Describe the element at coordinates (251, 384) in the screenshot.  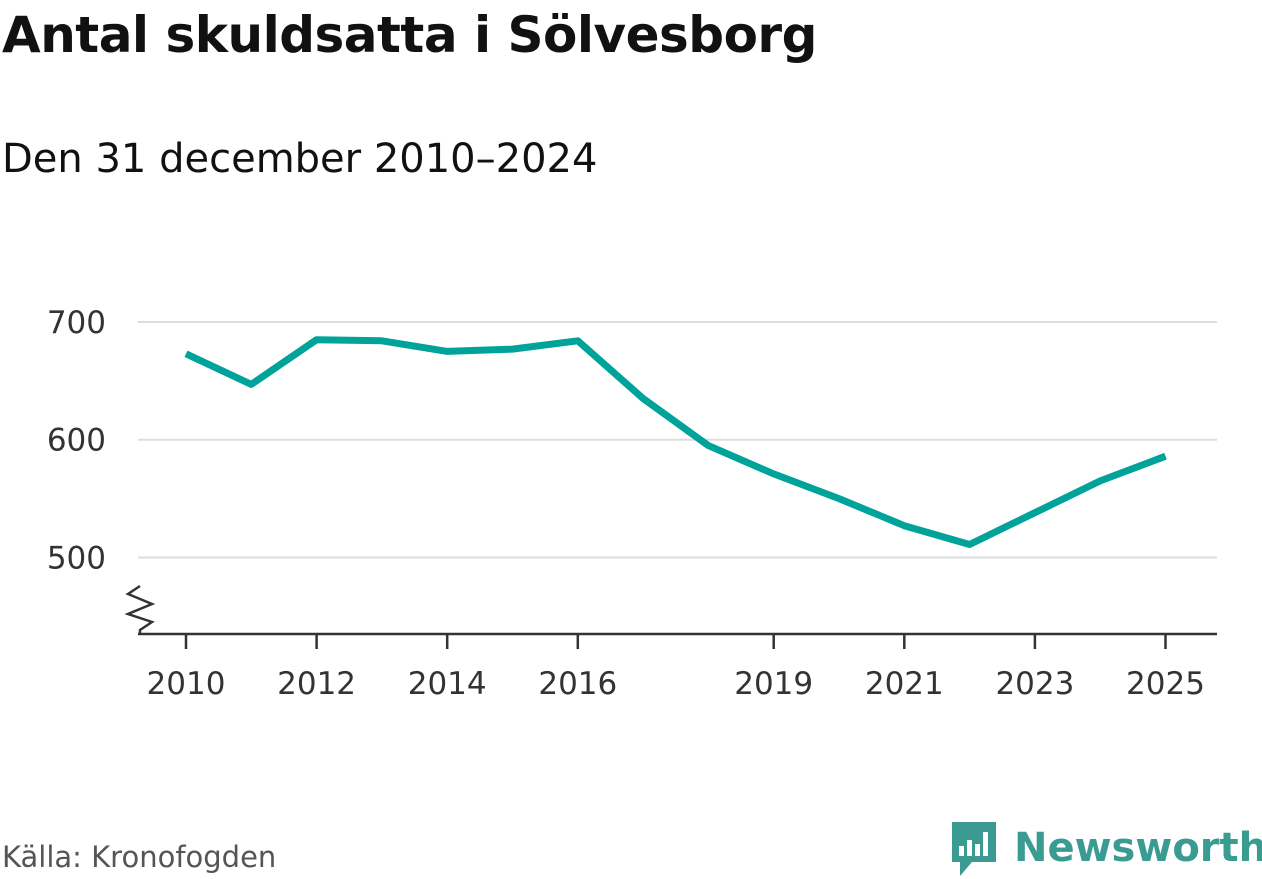
I see `data-point-2011` at that location.